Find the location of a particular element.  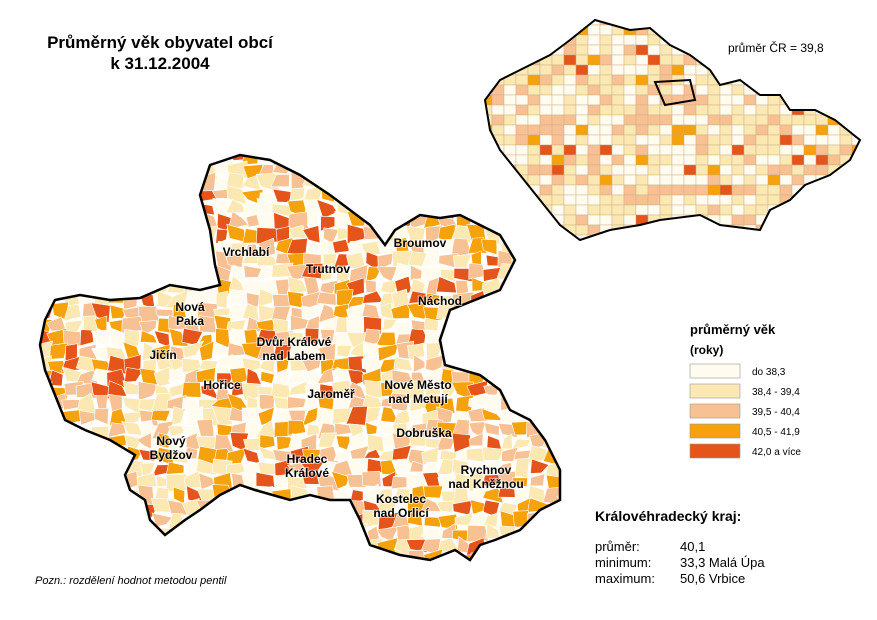

legend-subtitle: (roky) is located at coordinates (706, 350).